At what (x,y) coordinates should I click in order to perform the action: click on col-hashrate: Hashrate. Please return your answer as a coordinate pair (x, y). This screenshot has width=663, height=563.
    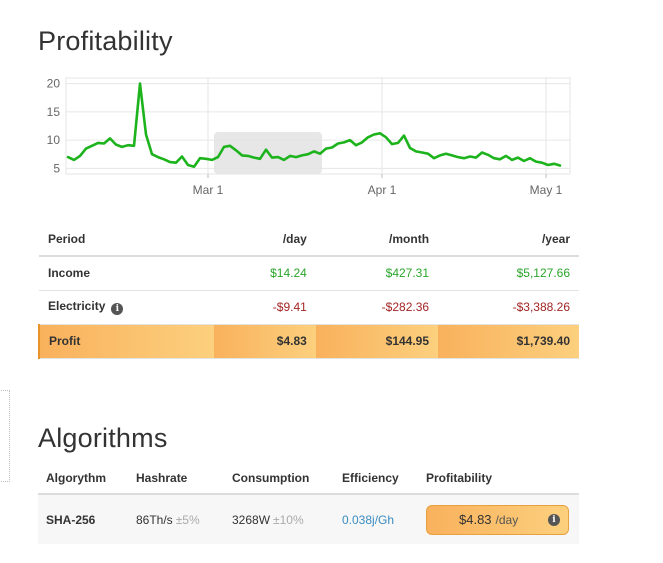
    Looking at the image, I should click on (176, 478).